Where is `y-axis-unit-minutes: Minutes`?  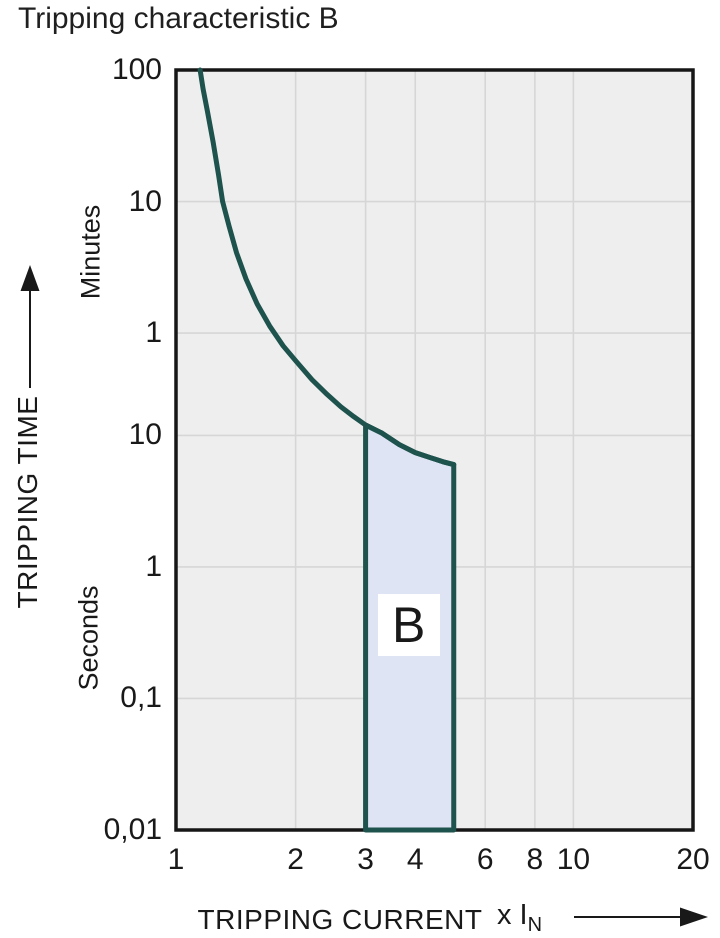
y-axis-unit-minutes: Minutes is located at coordinates (90, 252).